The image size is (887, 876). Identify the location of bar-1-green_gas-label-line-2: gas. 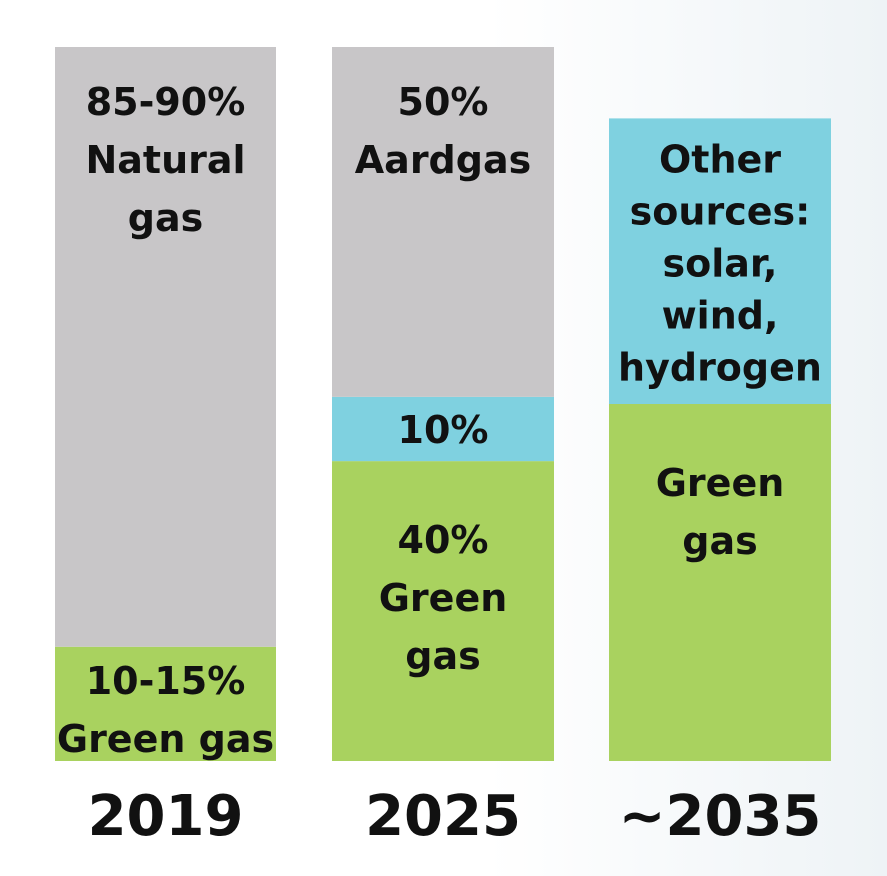
(442, 656).